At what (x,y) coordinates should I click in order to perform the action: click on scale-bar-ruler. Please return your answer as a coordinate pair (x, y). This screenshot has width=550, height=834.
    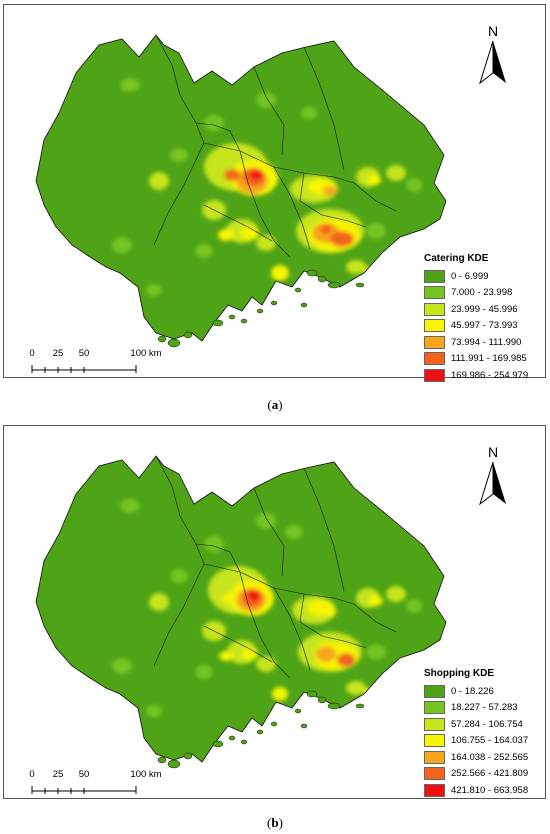
    Looking at the image, I should click on (84, 369).